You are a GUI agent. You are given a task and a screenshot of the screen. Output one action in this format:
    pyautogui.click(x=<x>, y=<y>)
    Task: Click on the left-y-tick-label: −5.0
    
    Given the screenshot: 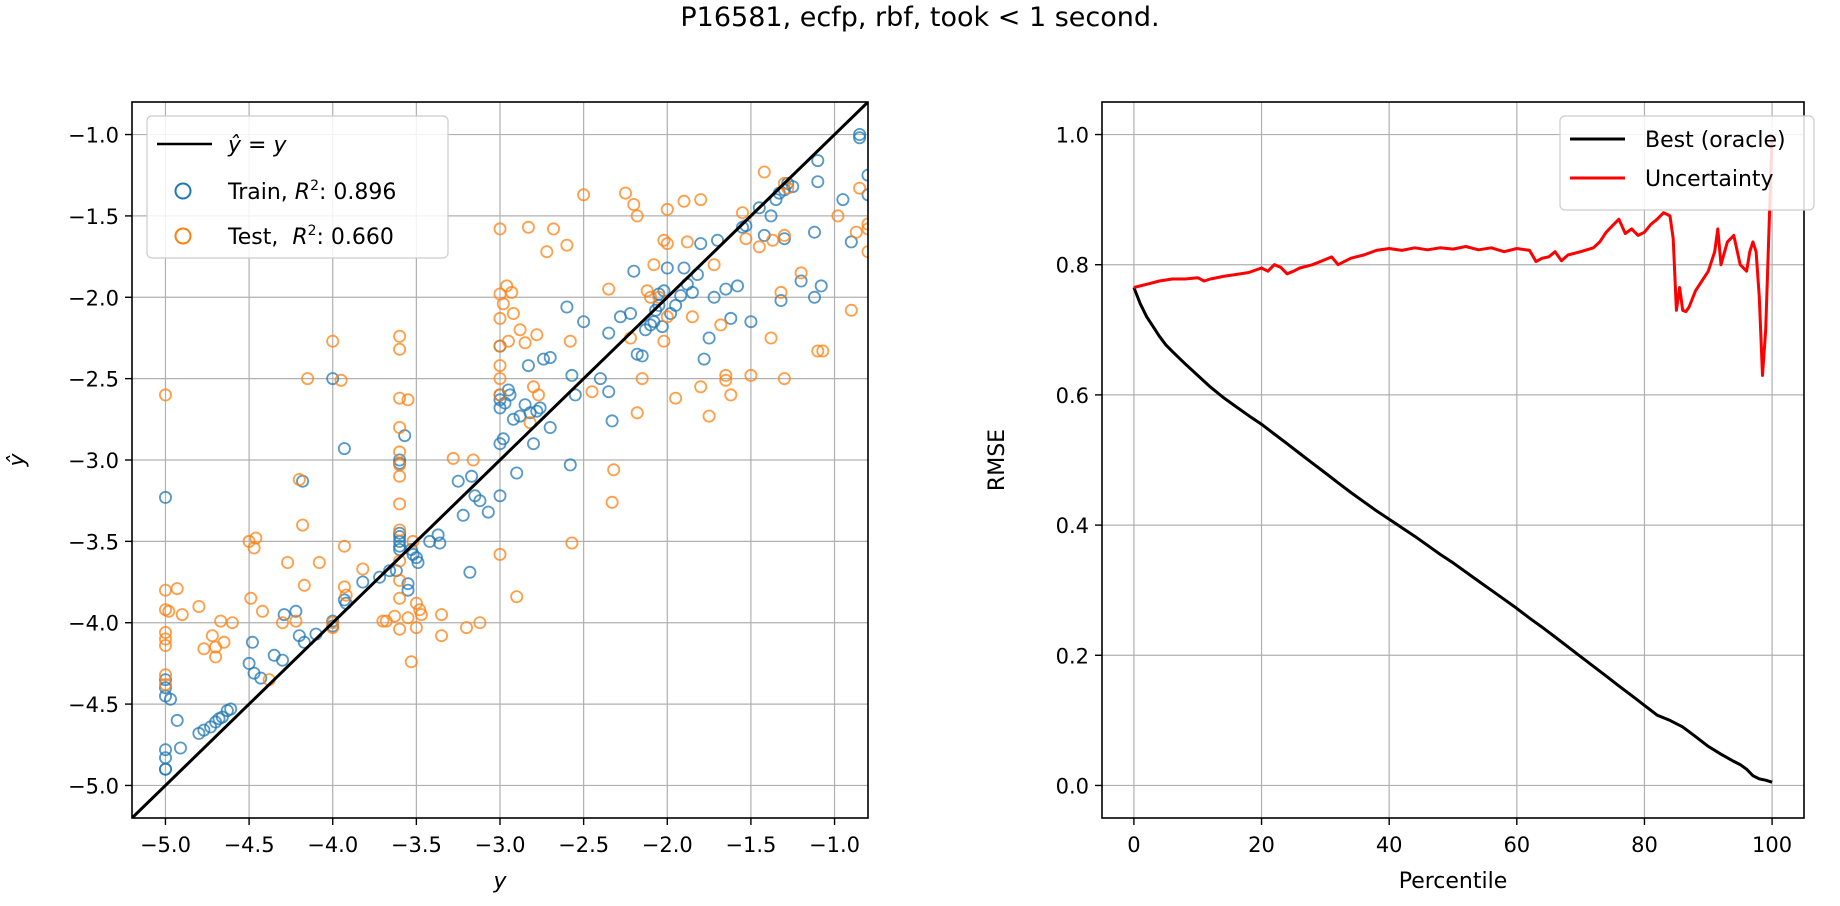 What is the action you would take?
    pyautogui.click(x=93, y=786)
    